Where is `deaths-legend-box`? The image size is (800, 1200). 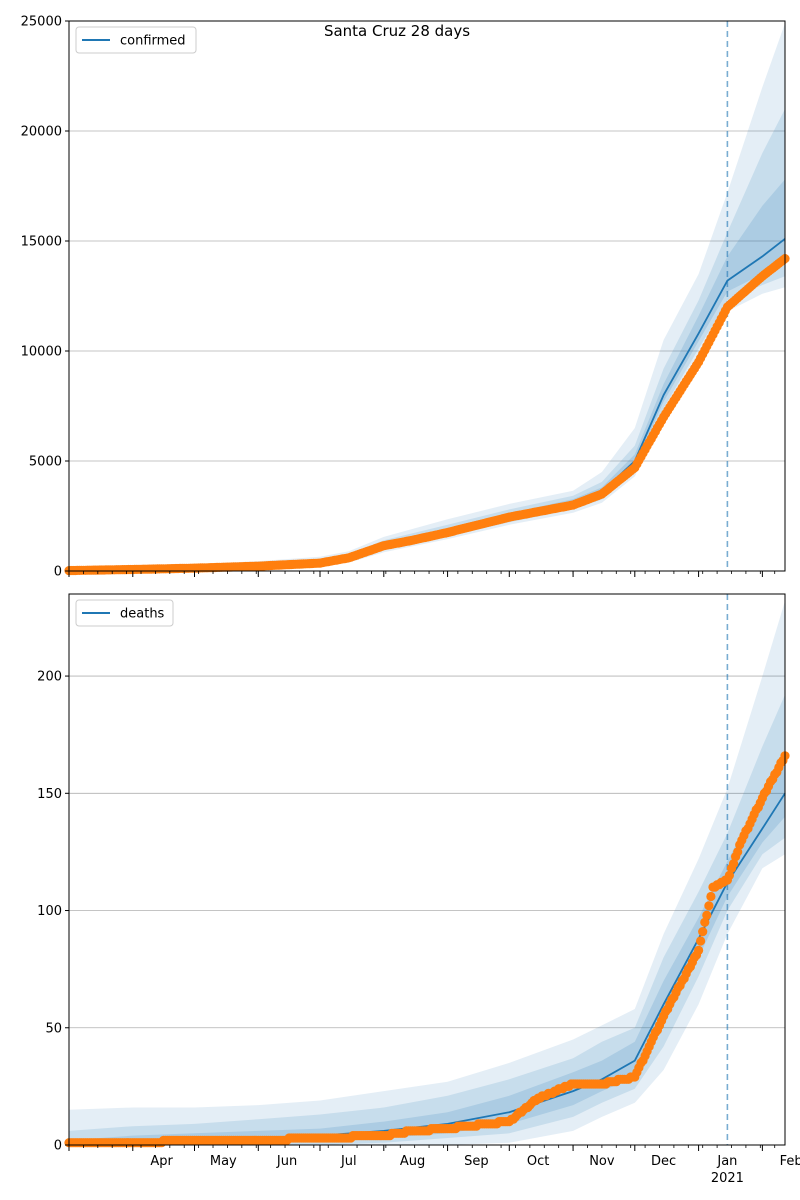
deaths-legend-box is located at coordinates (124, 613).